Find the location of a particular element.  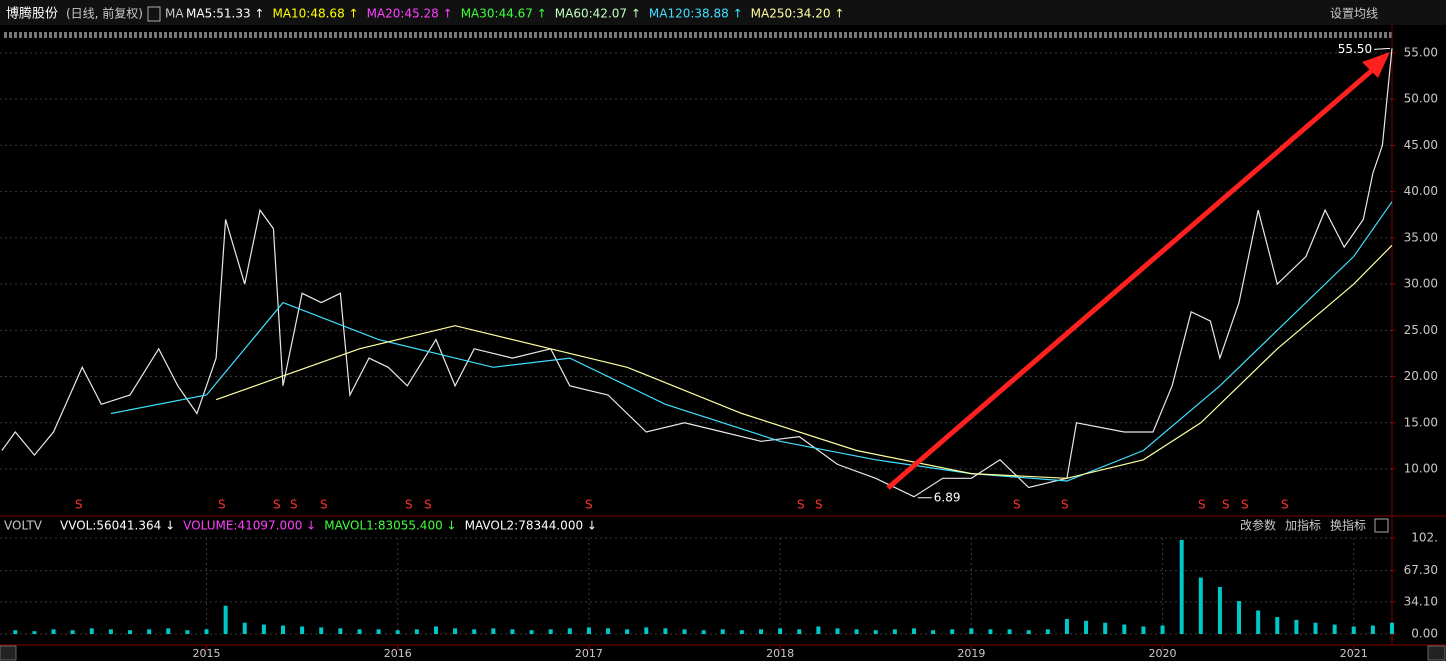

x-tick-label: 2019 is located at coordinates (971, 653).